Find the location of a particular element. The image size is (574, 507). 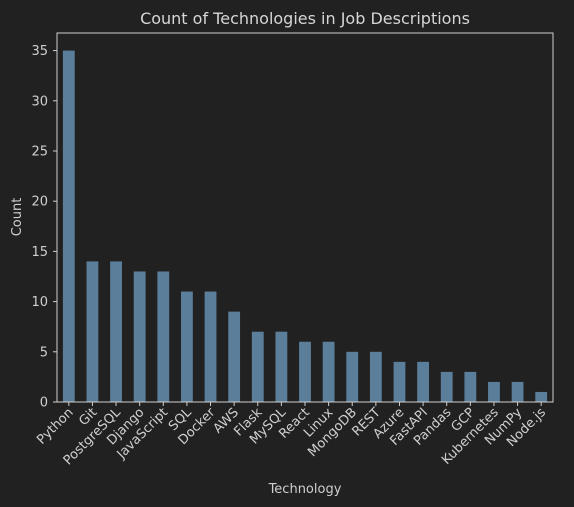

x-axis-label: Technology is located at coordinates (305, 489).